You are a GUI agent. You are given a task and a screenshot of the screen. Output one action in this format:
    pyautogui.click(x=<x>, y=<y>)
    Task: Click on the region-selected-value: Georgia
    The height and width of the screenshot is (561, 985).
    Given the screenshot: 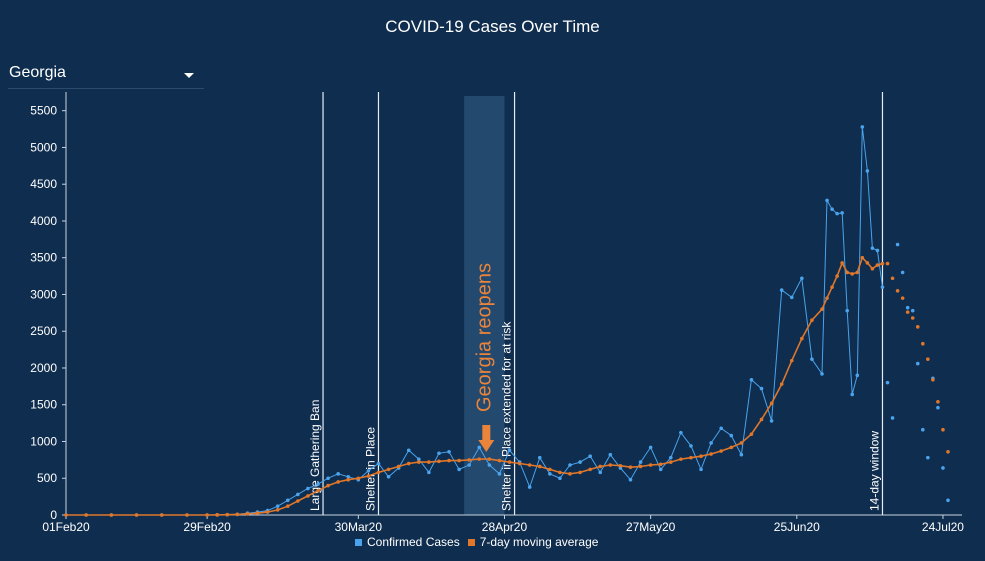 What is the action you would take?
    pyautogui.click(x=37, y=72)
    